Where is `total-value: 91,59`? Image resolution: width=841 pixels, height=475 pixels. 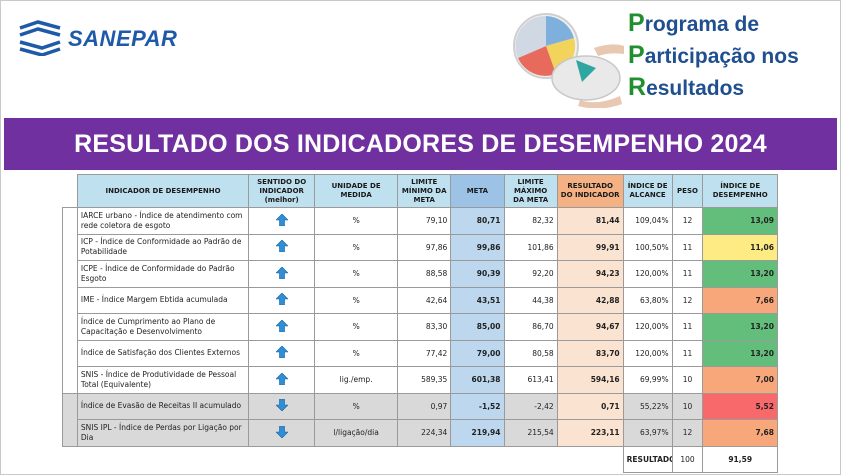 total-value: 91,59 is located at coordinates (740, 459).